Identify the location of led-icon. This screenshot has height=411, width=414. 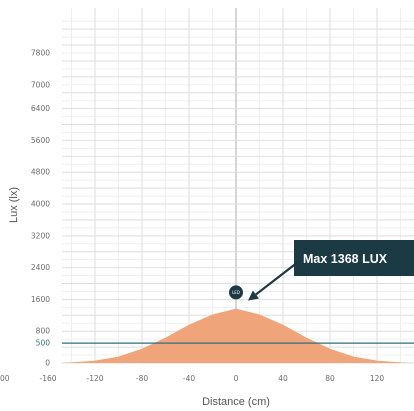
(236, 292).